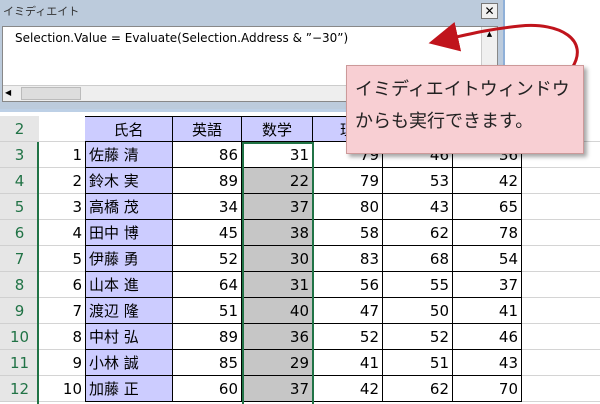  Describe the element at coordinates (77, 207) in the screenshot. I see `row-number-cell: 3` at that location.